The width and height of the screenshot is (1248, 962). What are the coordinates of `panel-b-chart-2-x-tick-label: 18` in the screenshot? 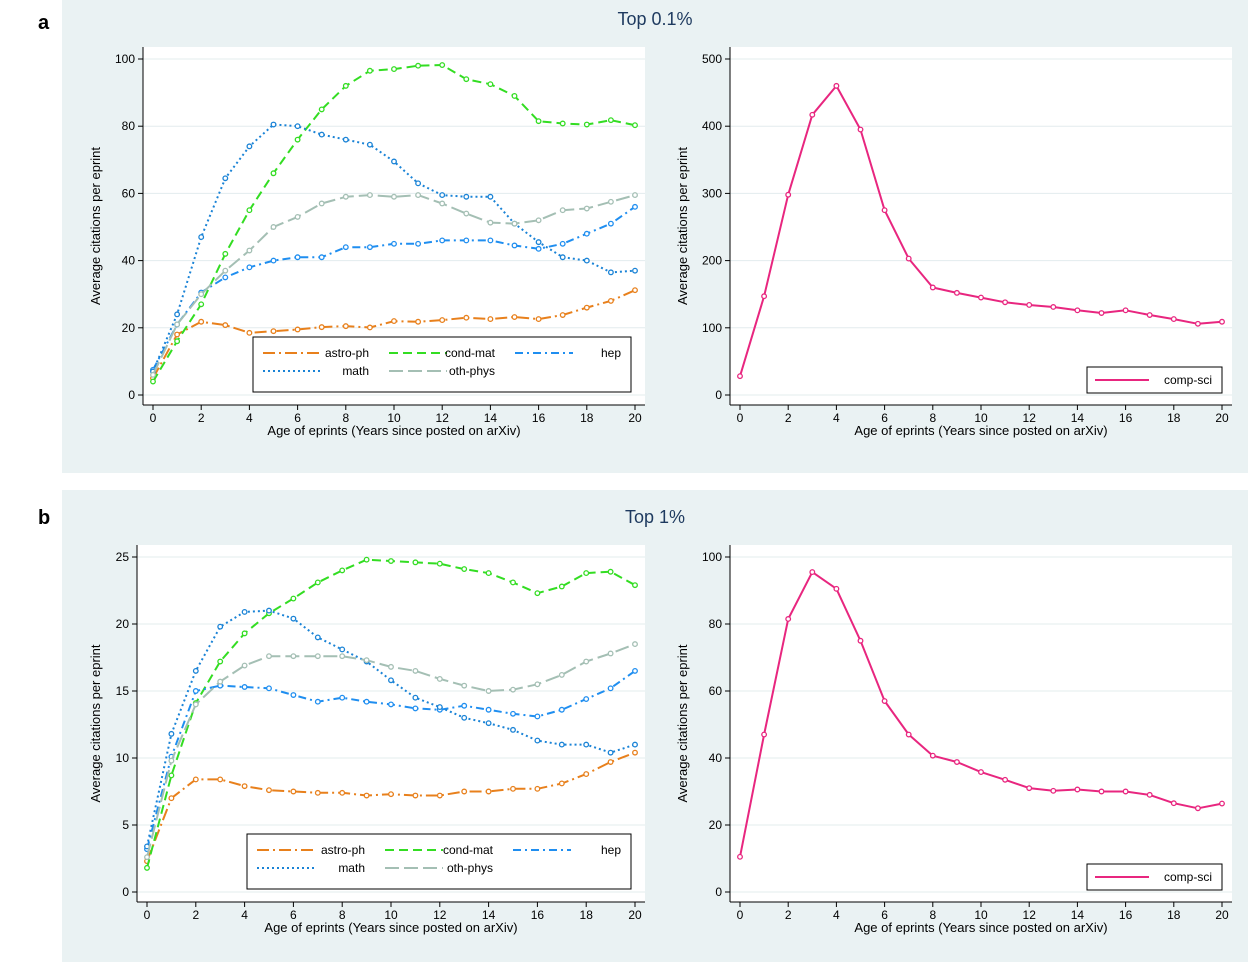 It's located at (1174, 915).